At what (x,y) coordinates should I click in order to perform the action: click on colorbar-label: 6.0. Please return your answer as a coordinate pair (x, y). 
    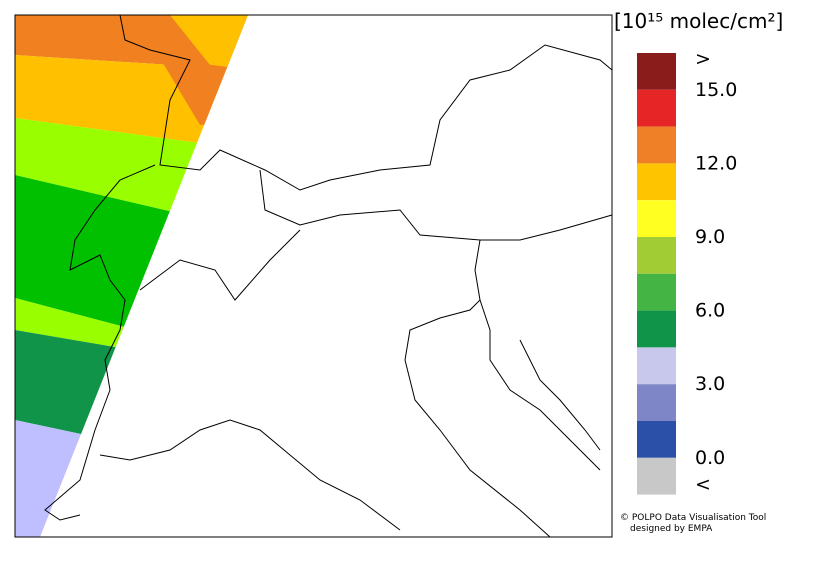
    Looking at the image, I should click on (710, 311).